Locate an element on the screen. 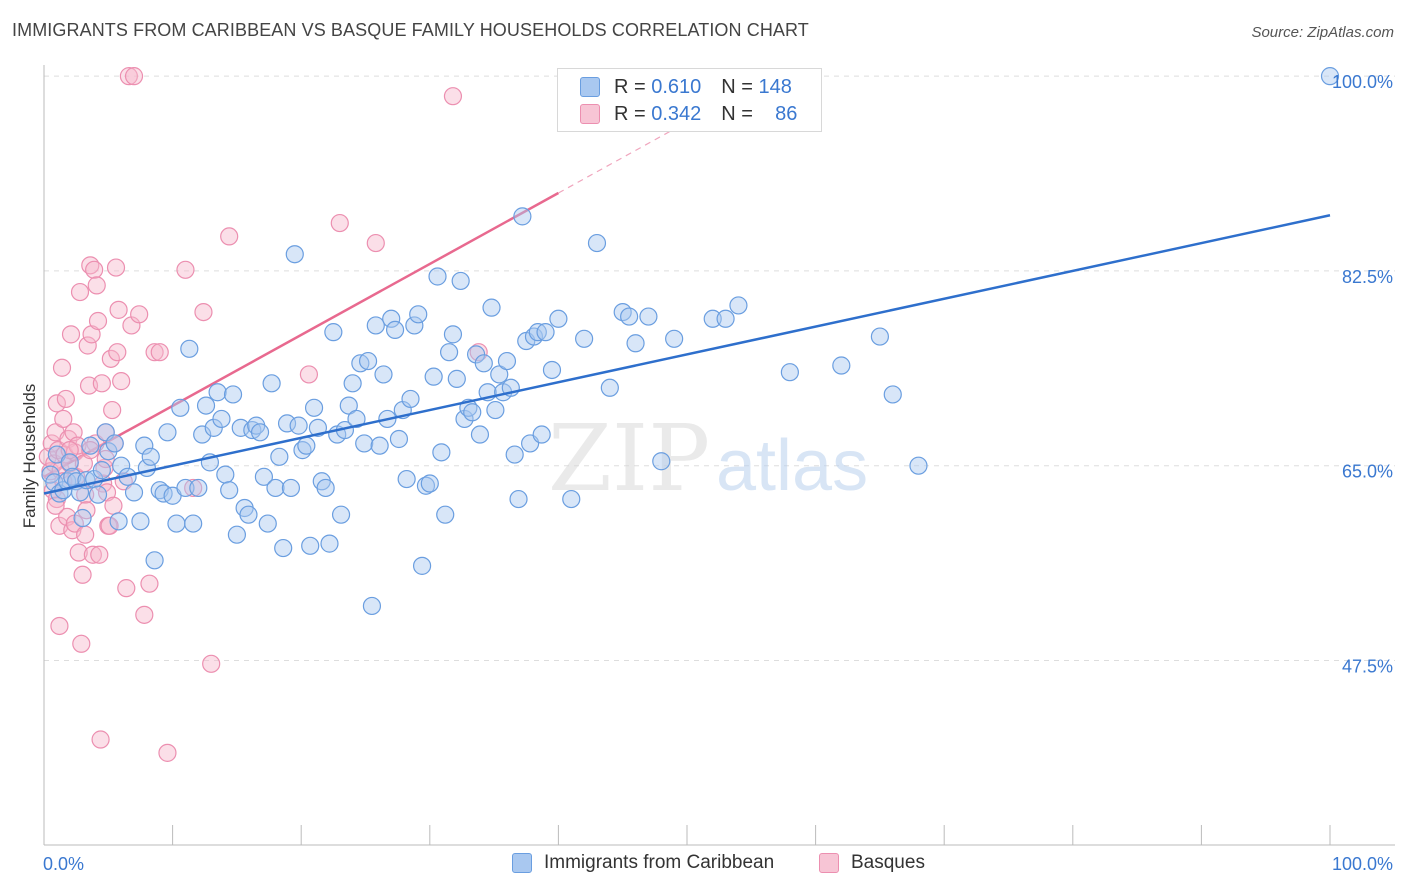 This screenshot has height=892, width=1406. legend-r-value: 0.342 is located at coordinates (676, 113).